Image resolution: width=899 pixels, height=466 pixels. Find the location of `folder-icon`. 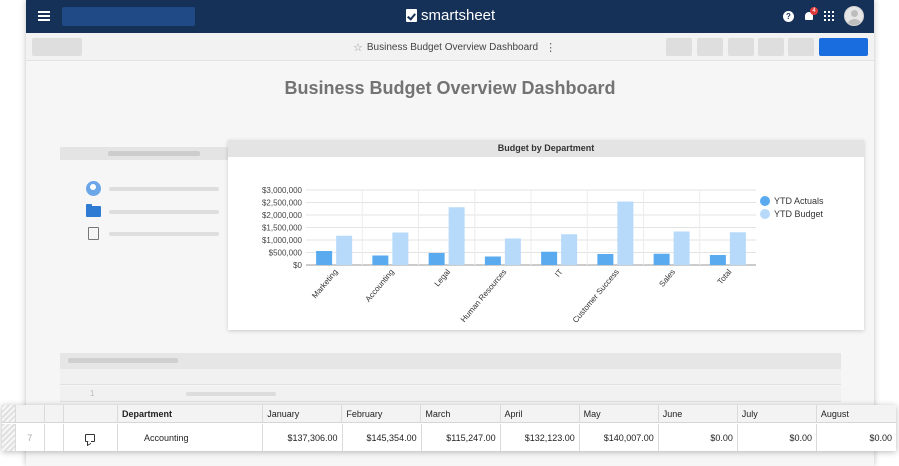

folder-icon is located at coordinates (93, 210).